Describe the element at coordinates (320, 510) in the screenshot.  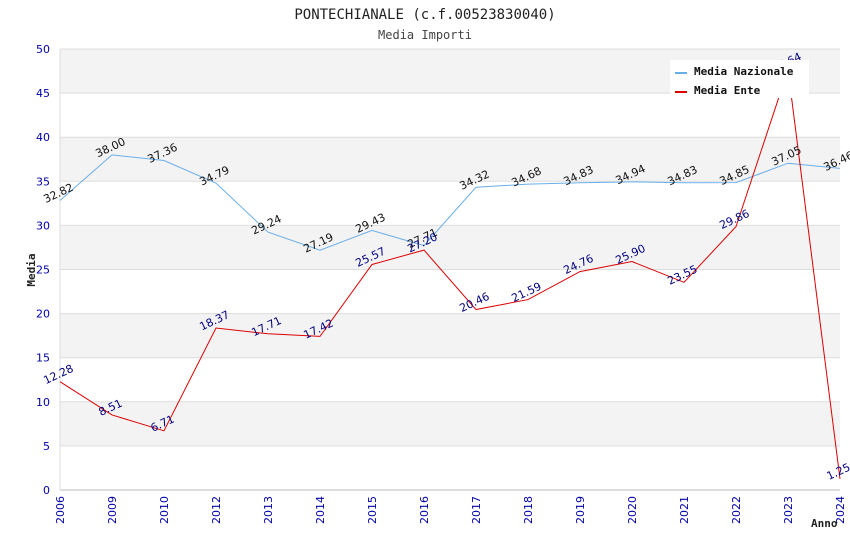
I see `x-tick-label: 2014` at that location.